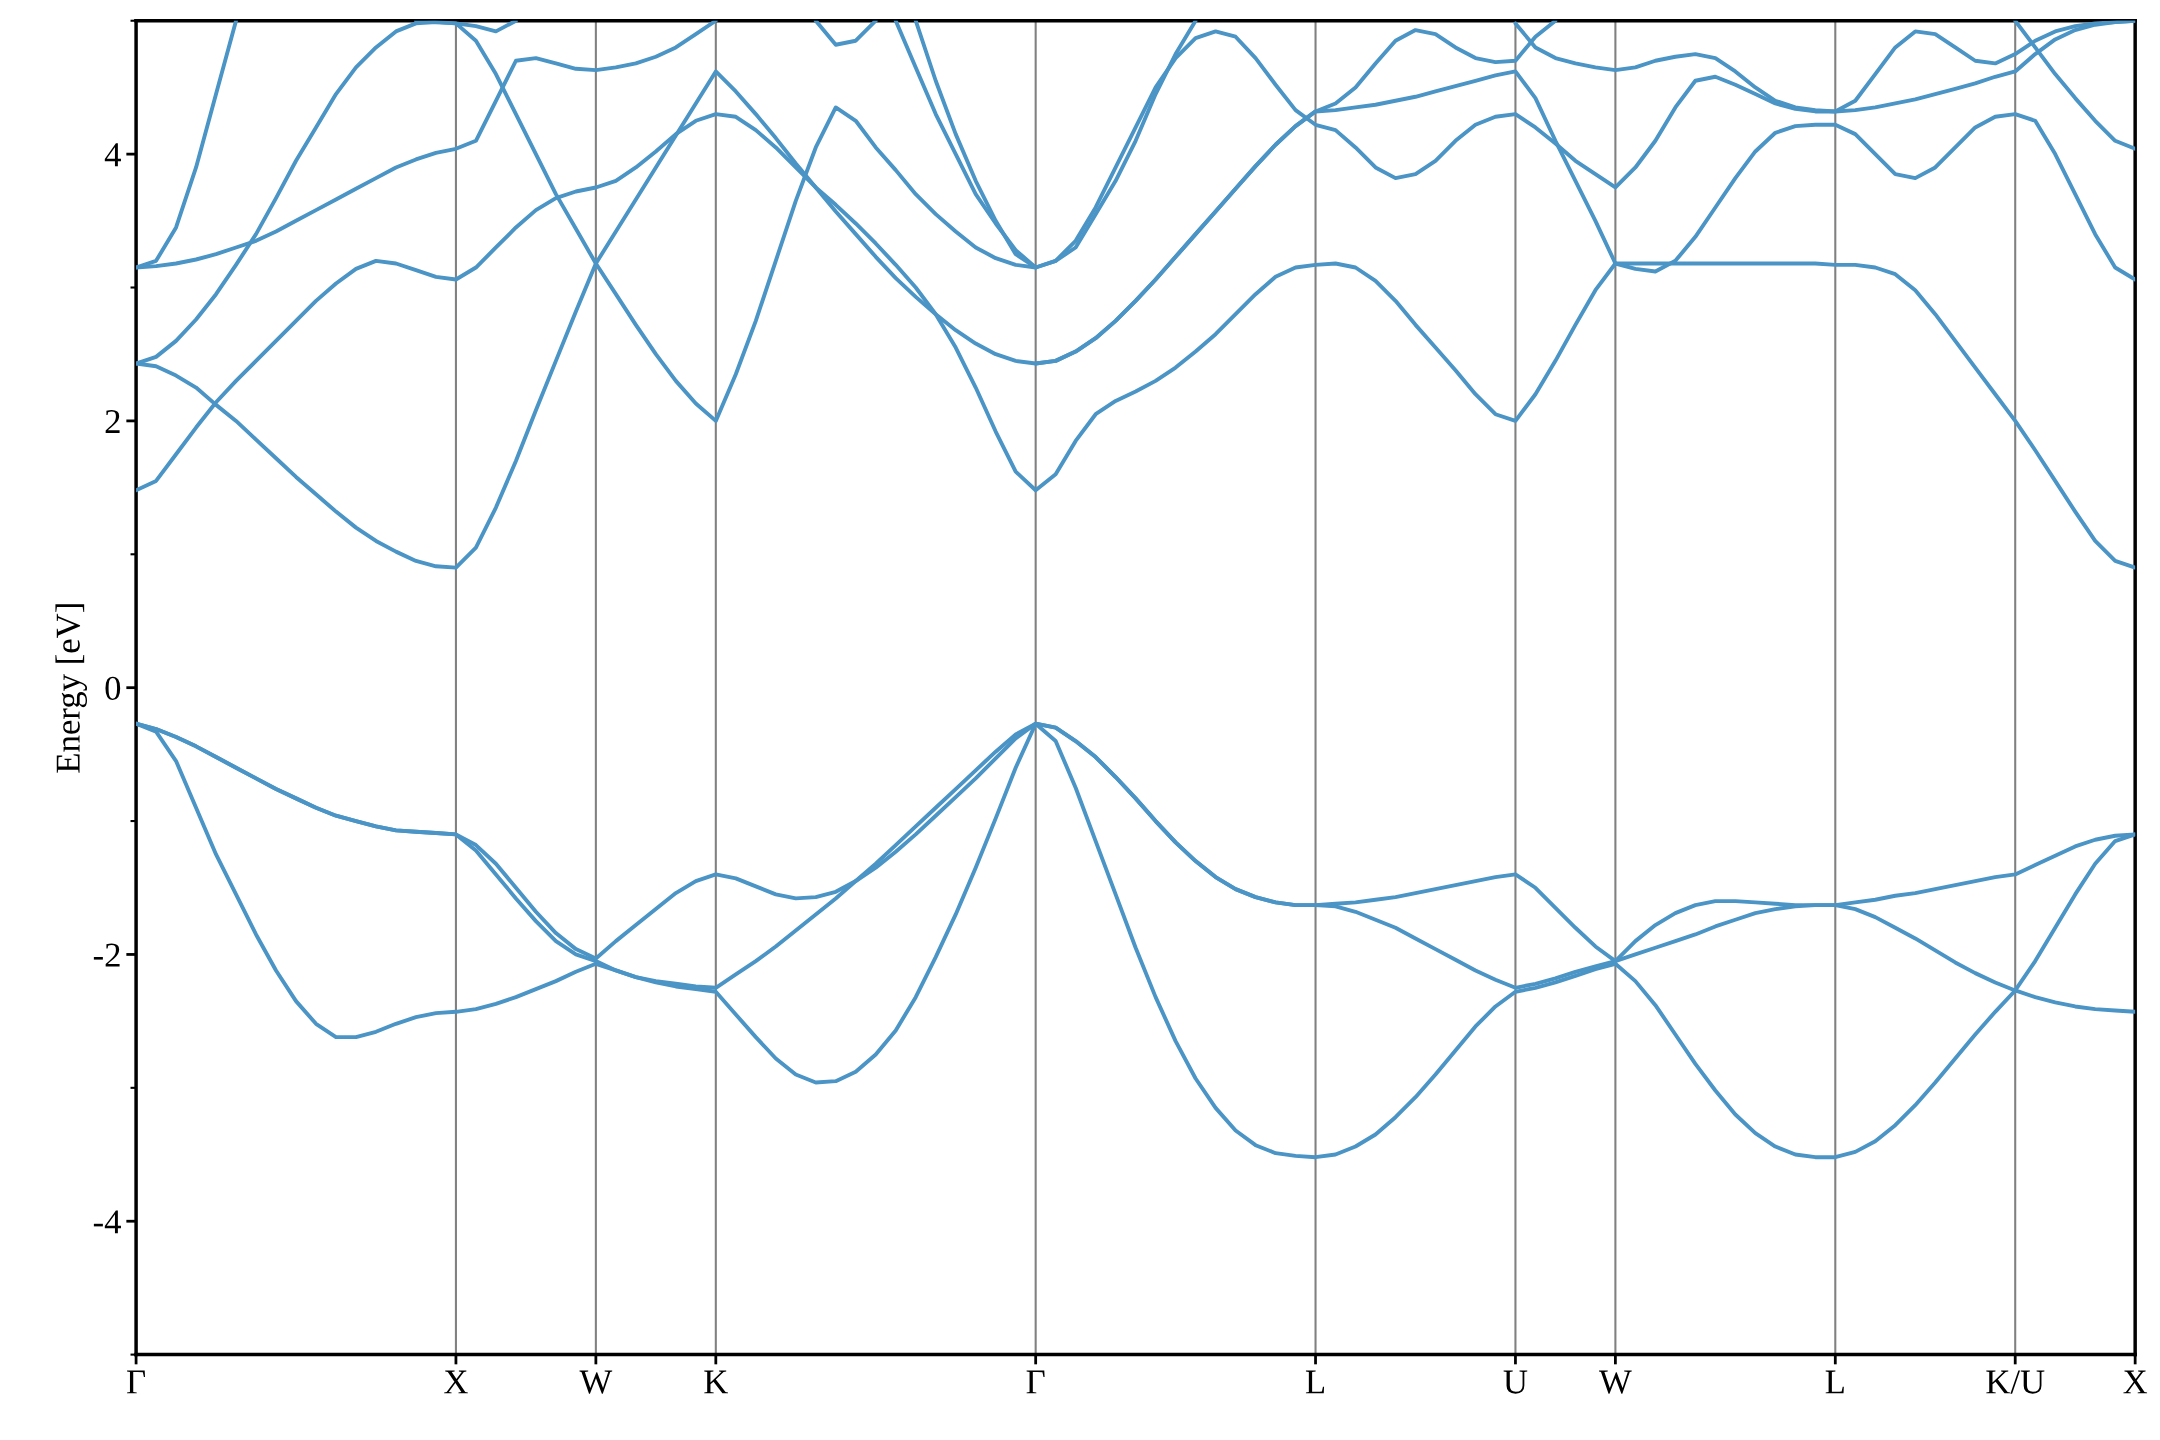  I want to click on y-tick-label: 0, so click(113, 688).